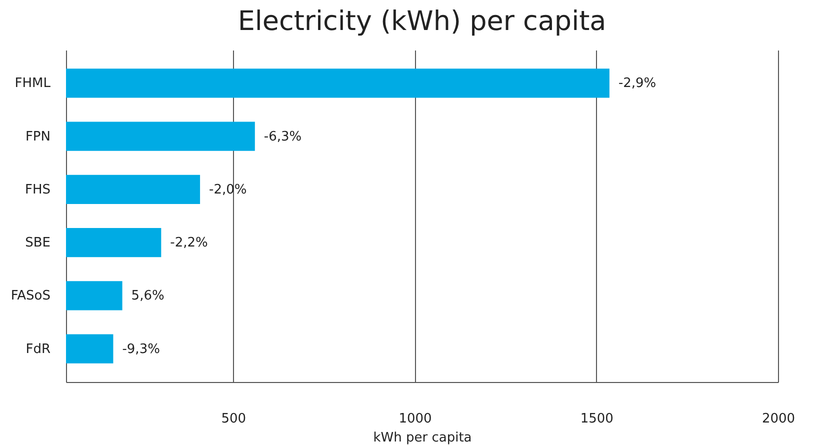 The height and width of the screenshot is (445, 816). Describe the element at coordinates (283, 136) in the screenshot. I see `annotation: -6,3%` at that location.